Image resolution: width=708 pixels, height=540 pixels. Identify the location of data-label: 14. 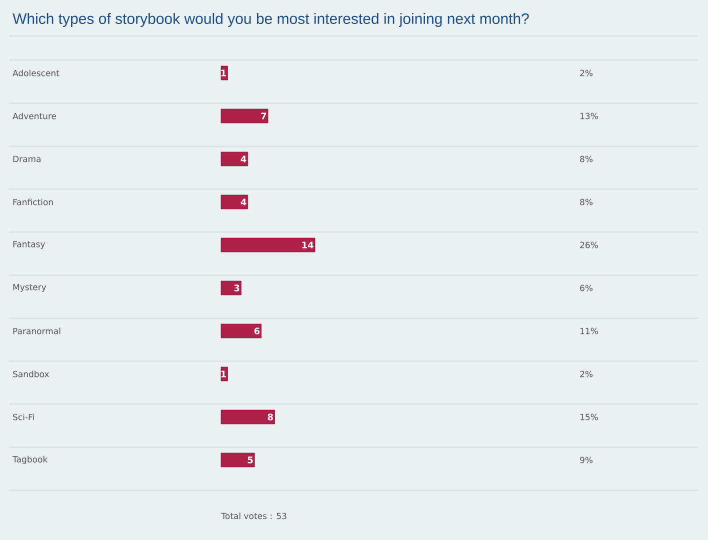
(308, 245).